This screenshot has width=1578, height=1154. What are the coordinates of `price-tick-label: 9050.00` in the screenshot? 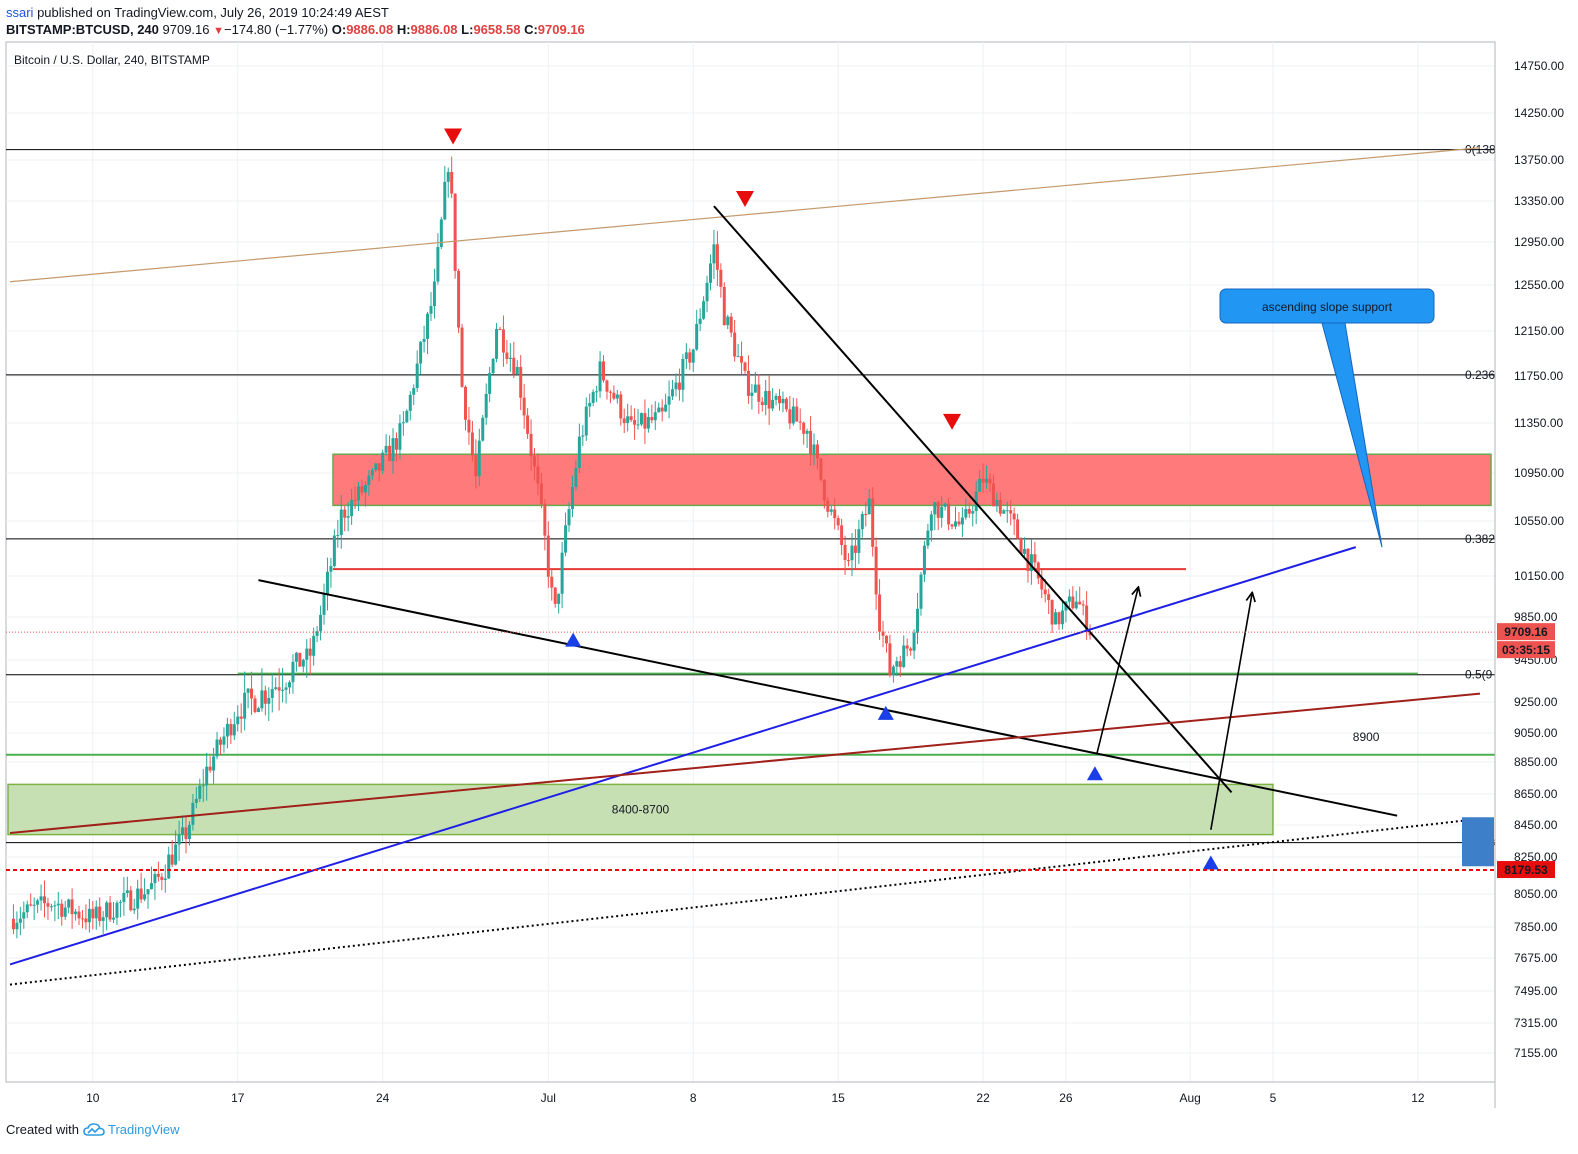 It's located at (1536, 733).